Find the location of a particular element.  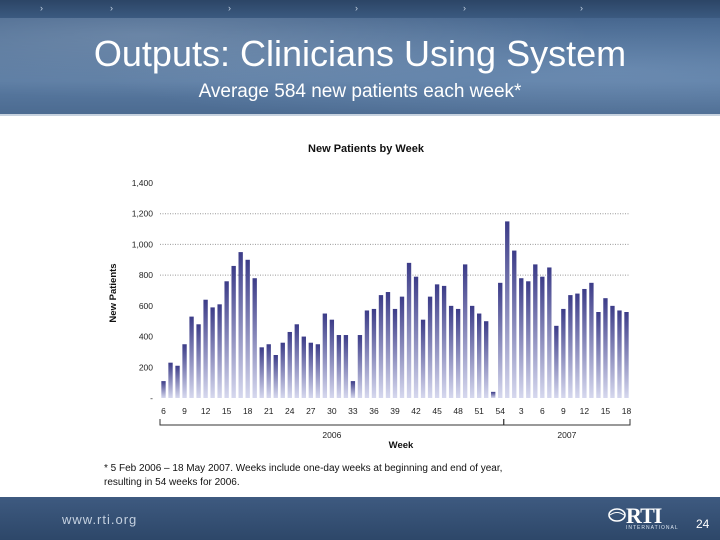

y-tick-label: 1,000 is located at coordinates (143, 244).